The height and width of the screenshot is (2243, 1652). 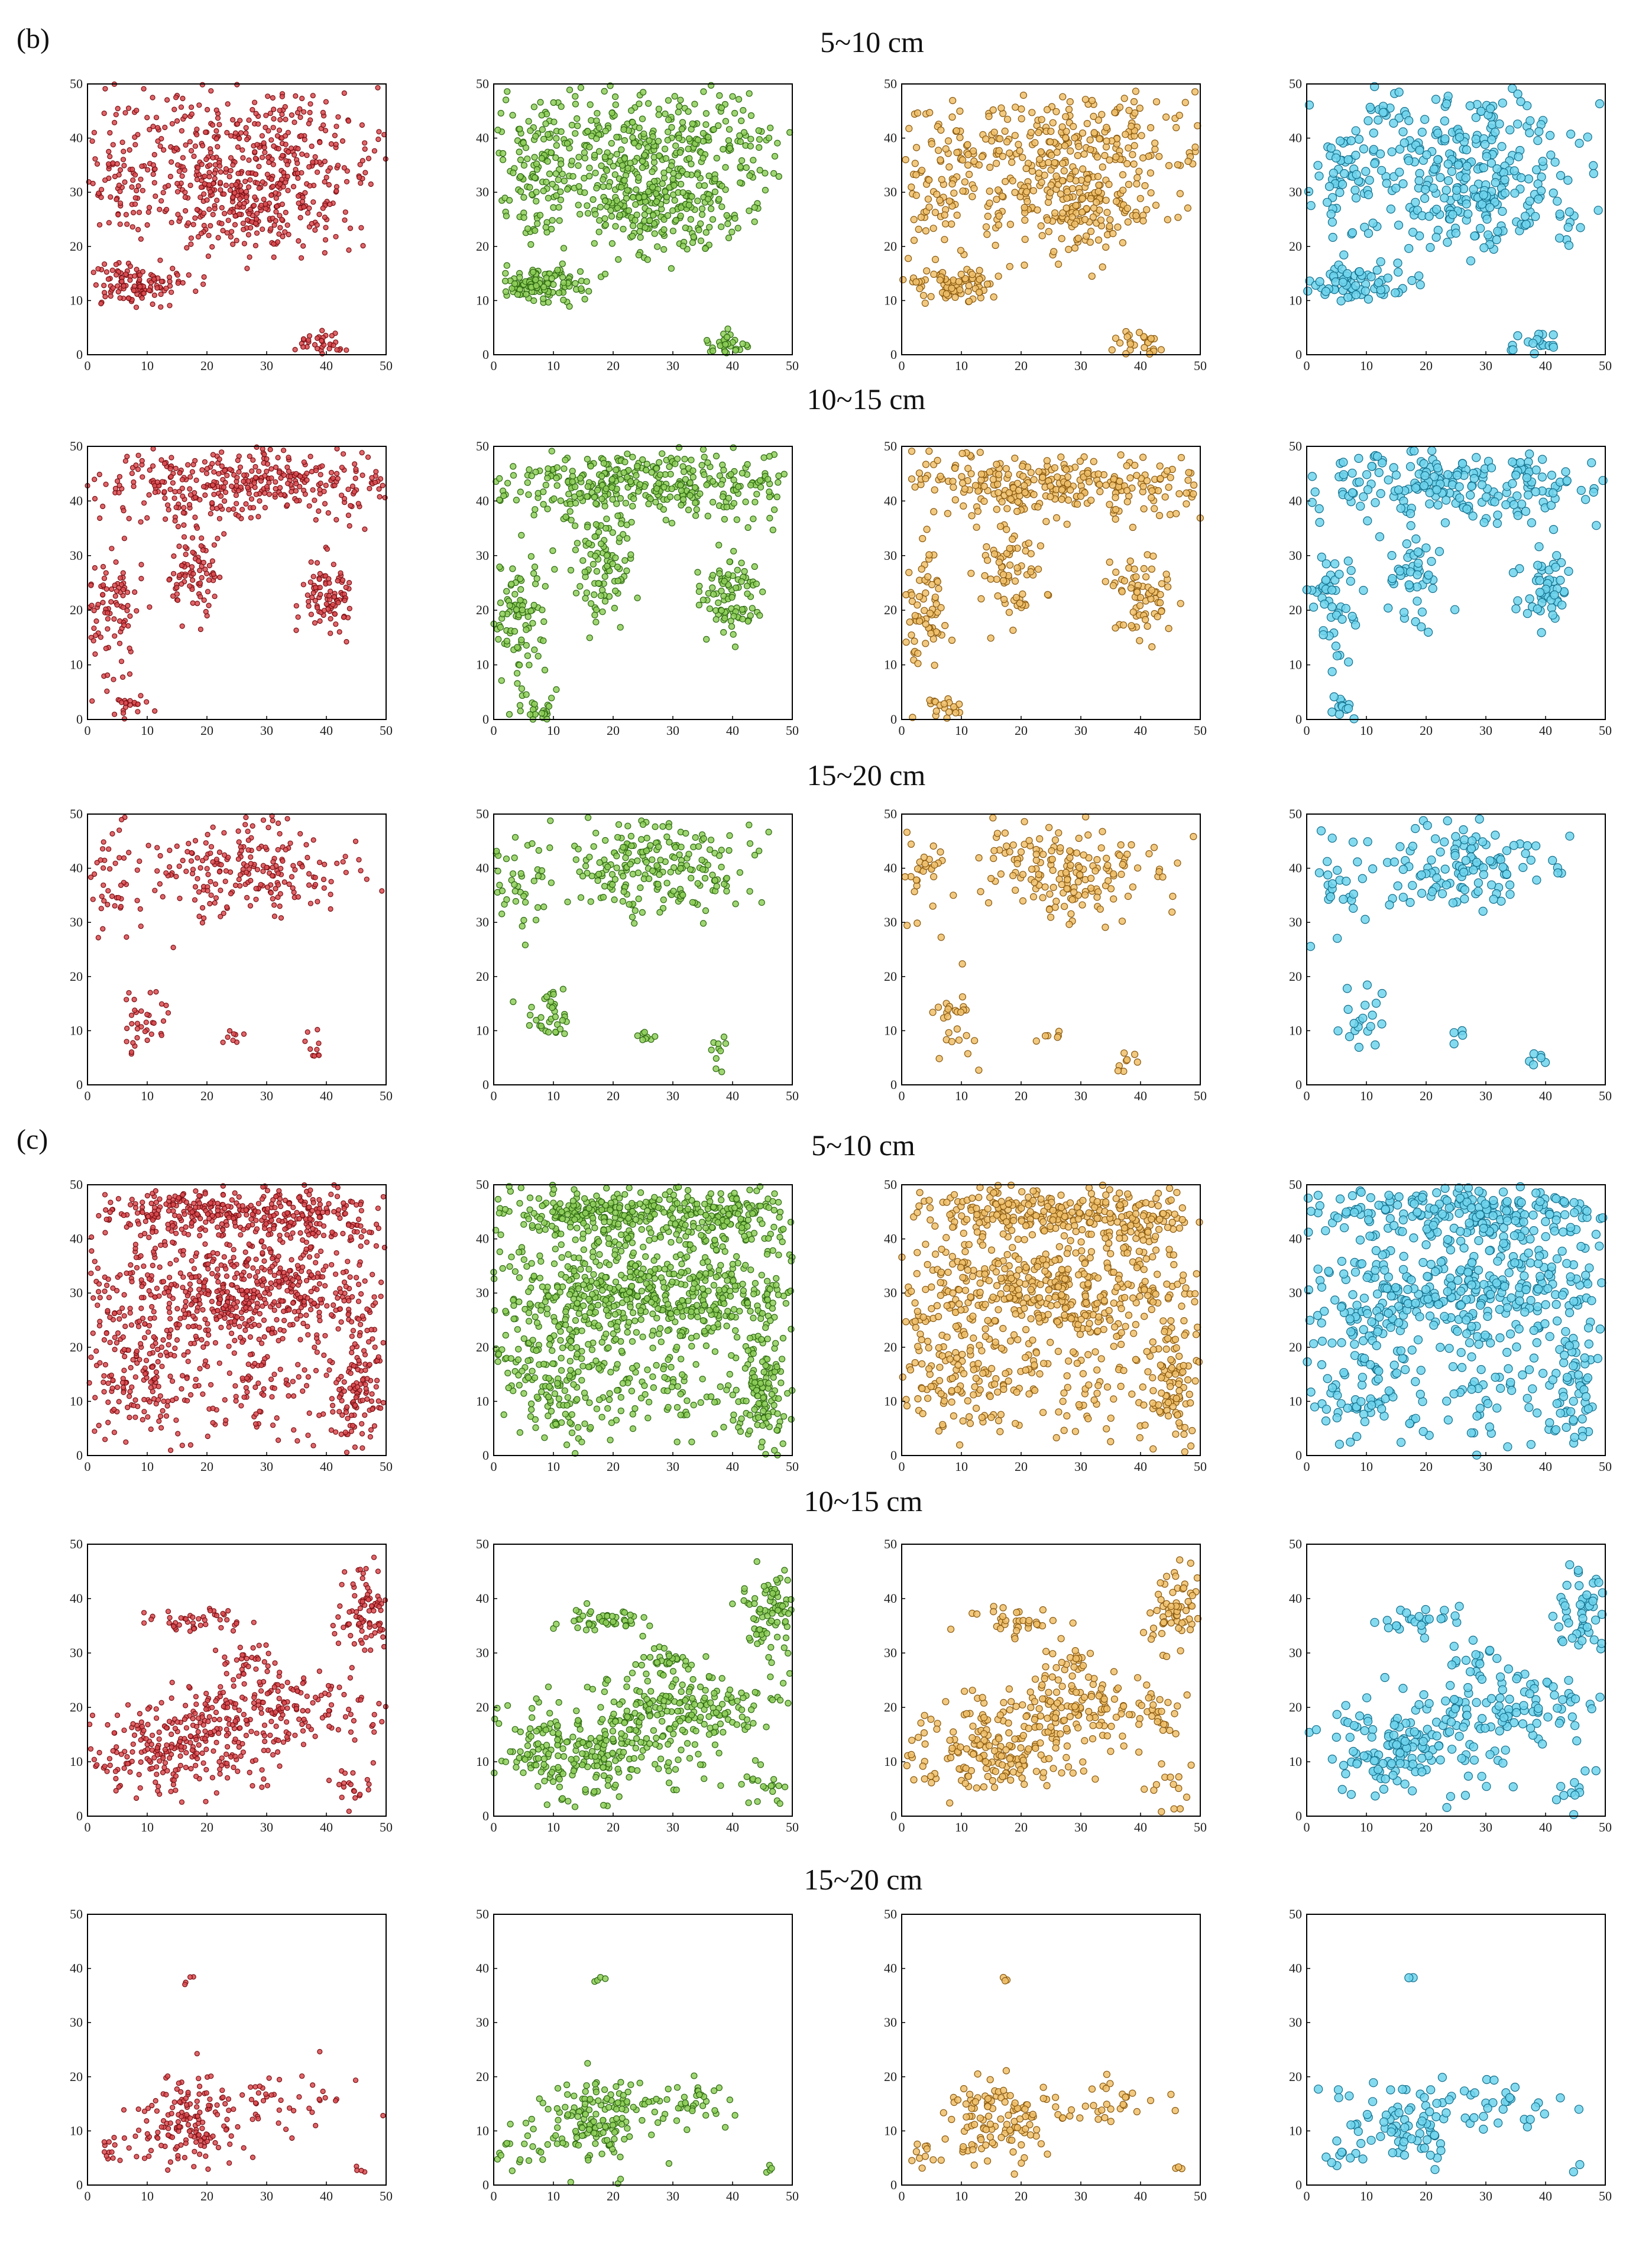 I want to click on x-tick-label: 10, so click(x=553, y=365).